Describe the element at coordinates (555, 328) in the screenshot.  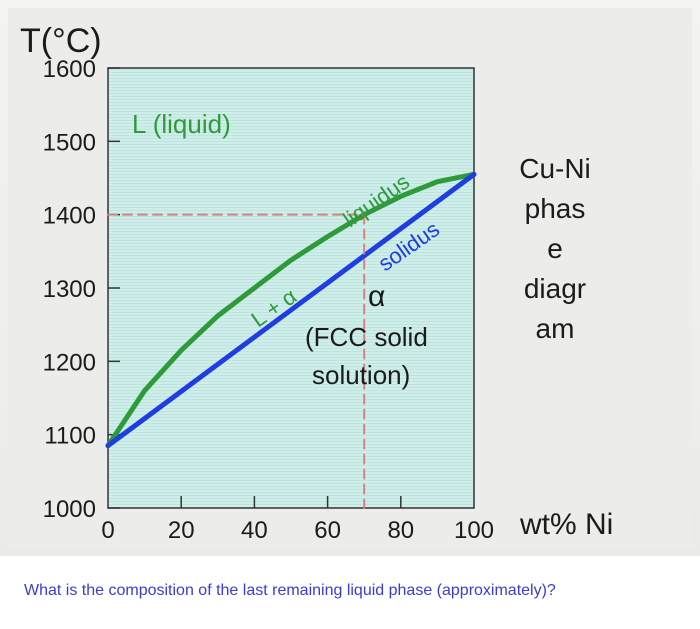
I see `side-title-line: am` at that location.